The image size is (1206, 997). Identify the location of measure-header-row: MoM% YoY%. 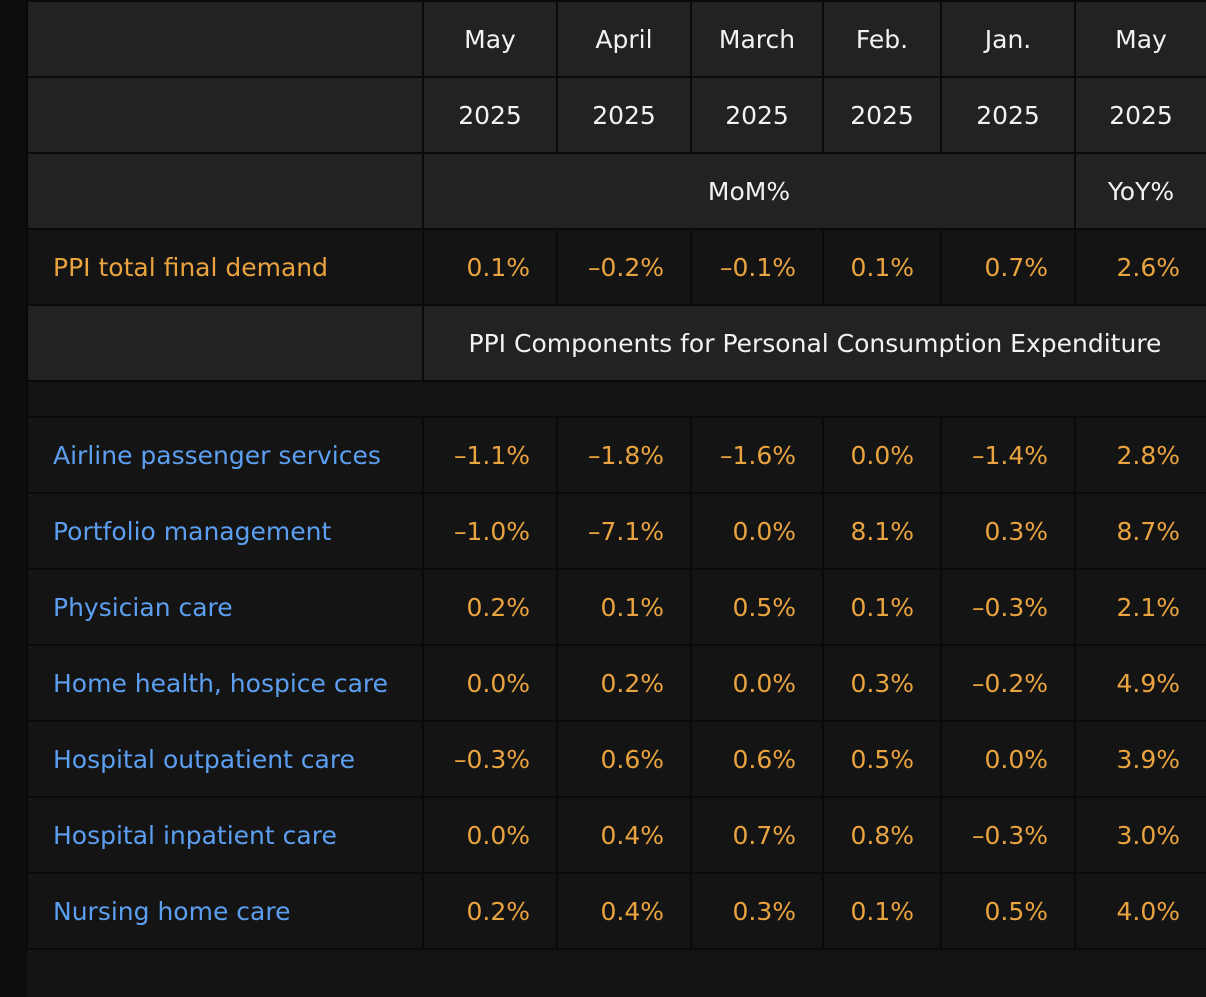
(616, 191).